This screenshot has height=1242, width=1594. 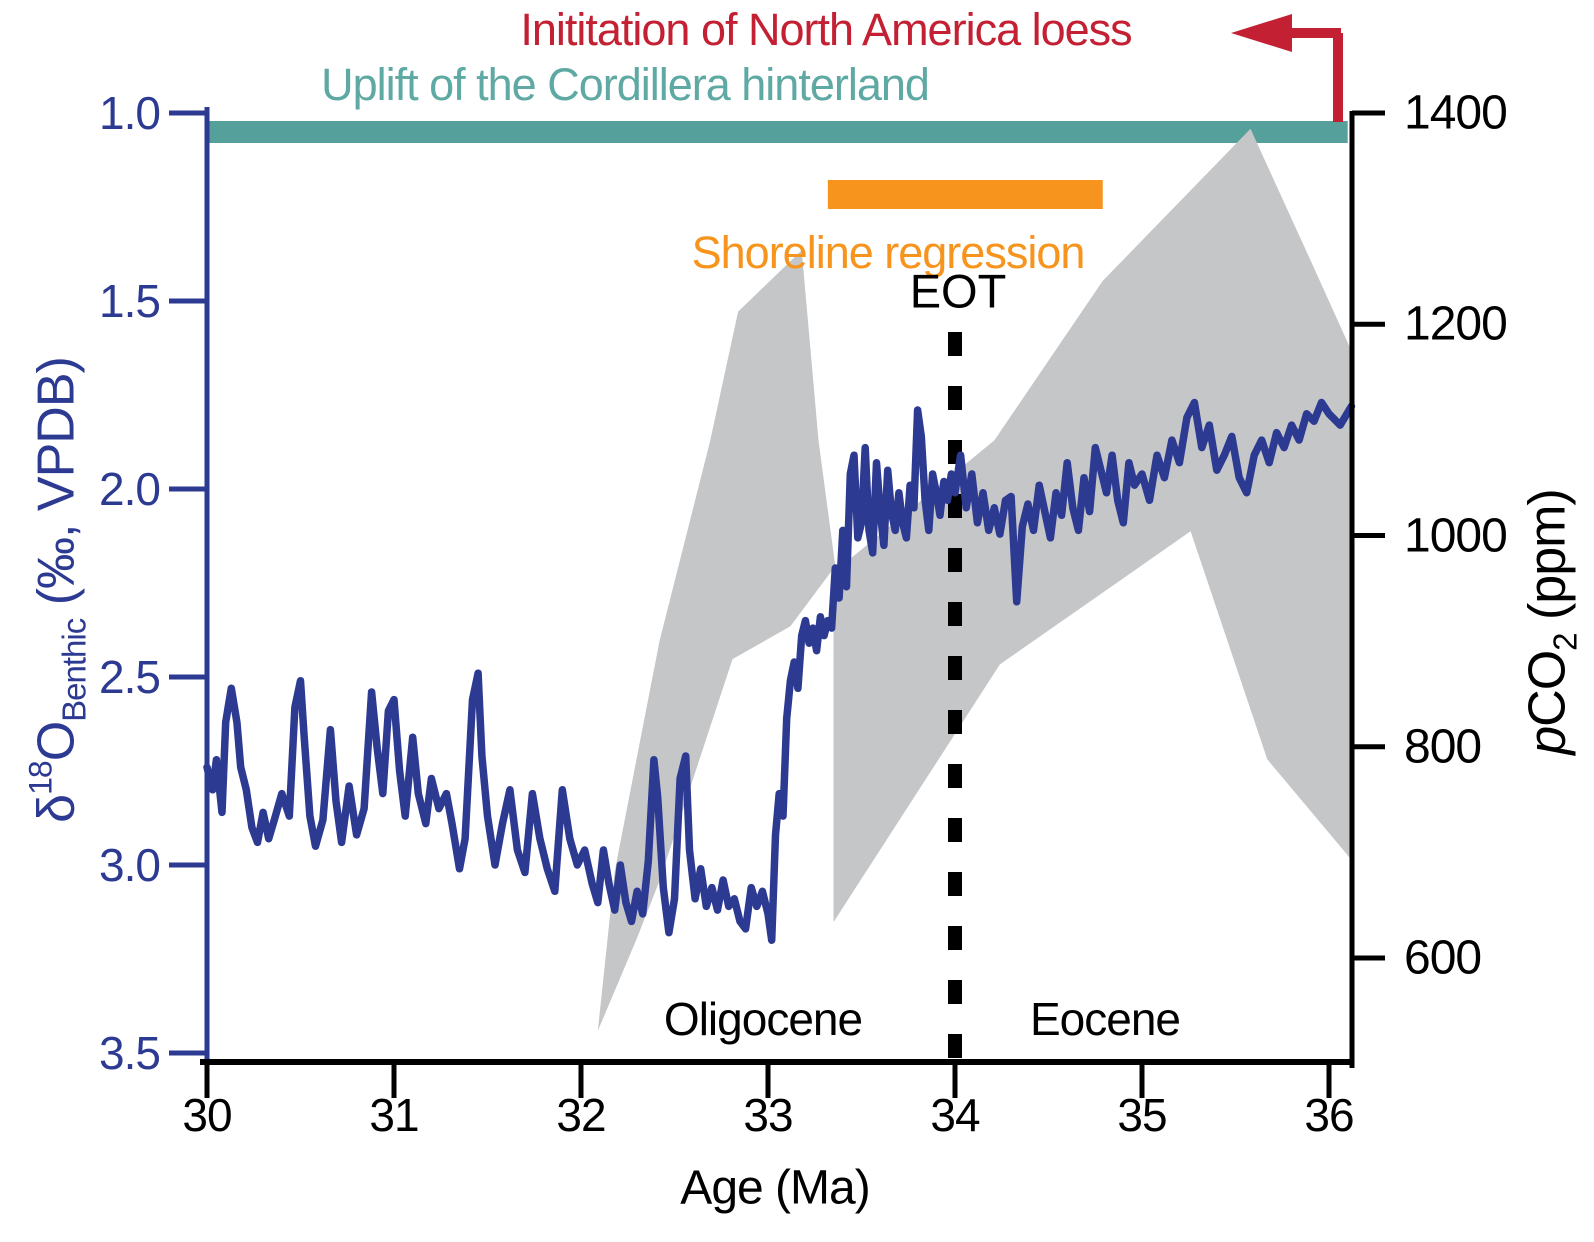 I want to click on annotation-oligocene: Oligocene, so click(x=763, y=1019).